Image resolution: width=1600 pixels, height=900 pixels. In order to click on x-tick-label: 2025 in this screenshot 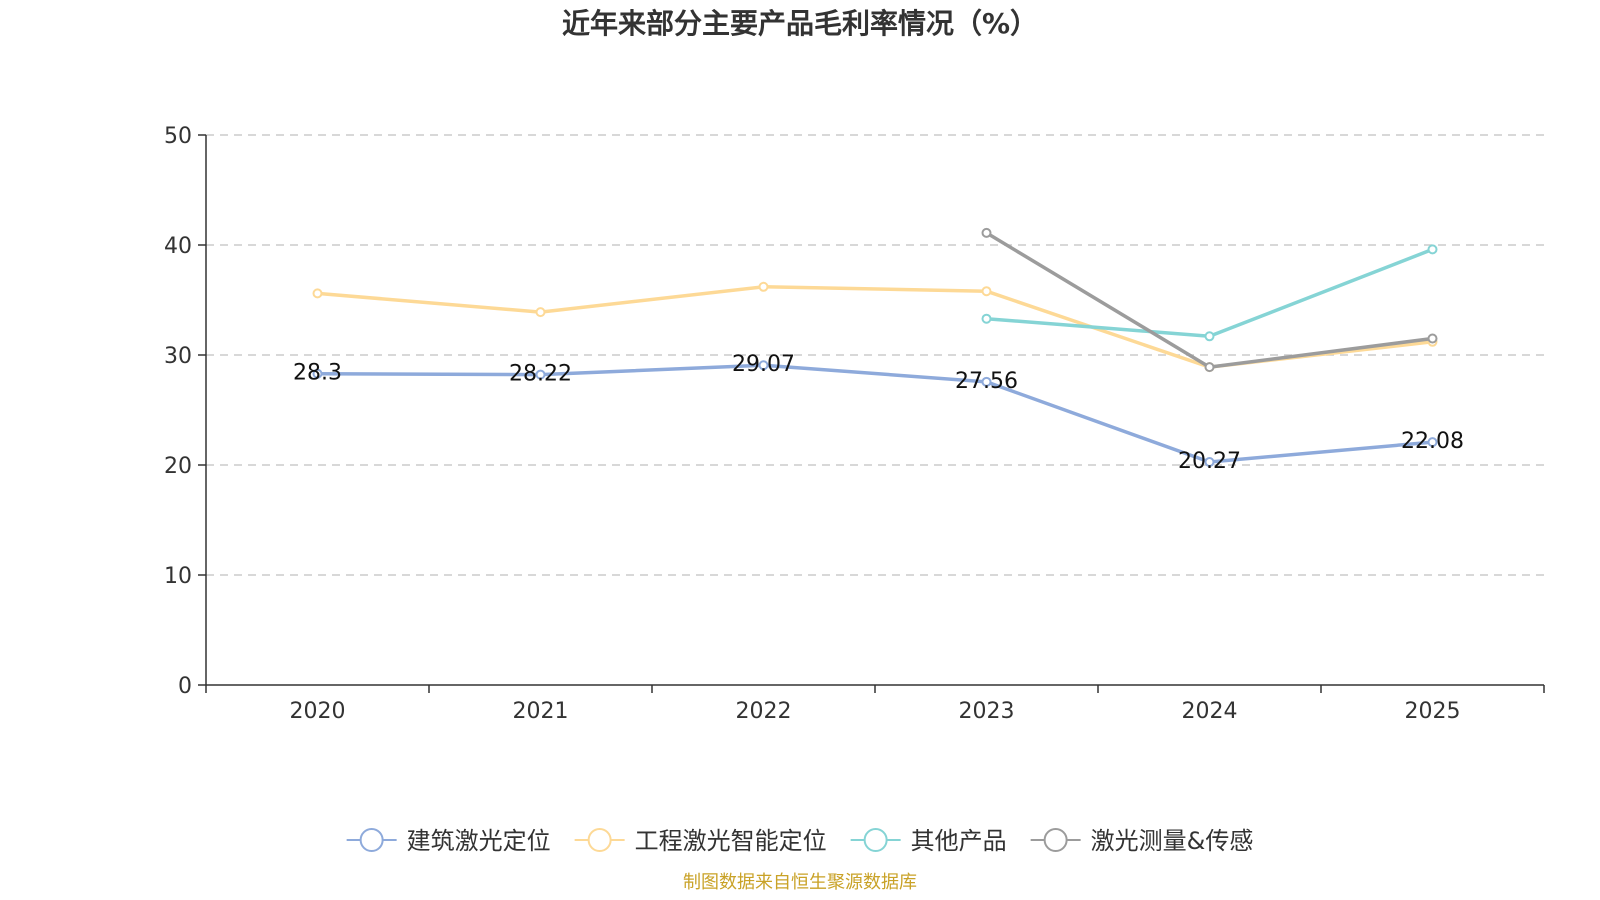, I will do `click(1433, 711)`.